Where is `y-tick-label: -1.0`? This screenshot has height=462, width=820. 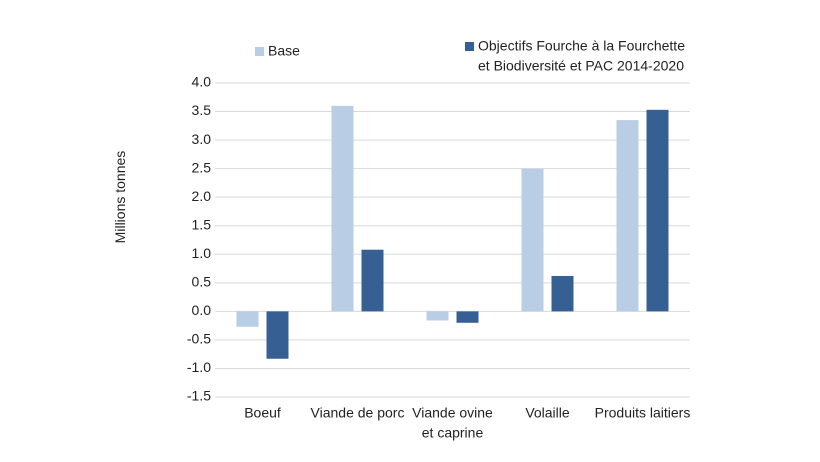 y-tick-label: -1.0 is located at coordinates (199, 367).